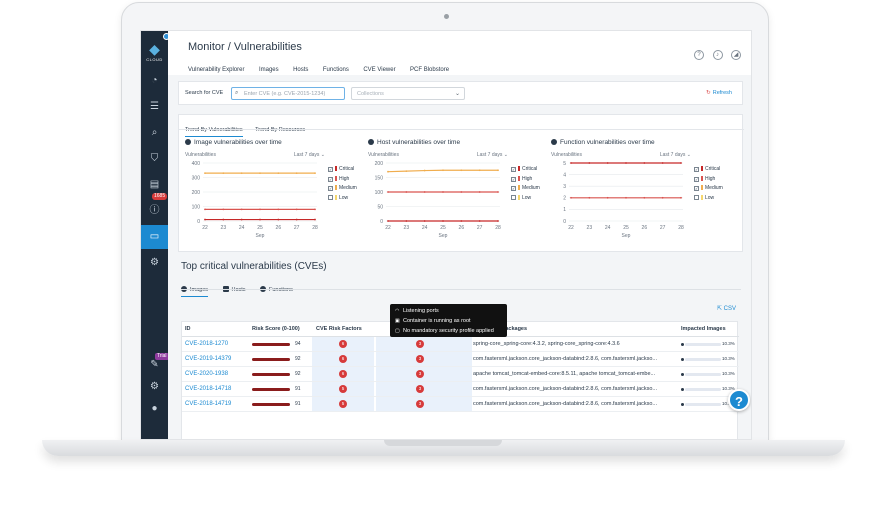 Image resolution: width=886 pixels, height=512 pixels. I want to click on app-logo: ◆ CLOUD, so click(154, 54).